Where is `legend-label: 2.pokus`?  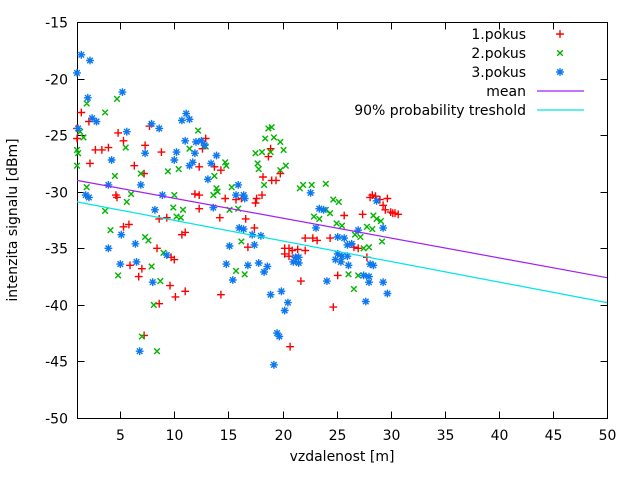 legend-label: 2.pokus is located at coordinates (498, 54).